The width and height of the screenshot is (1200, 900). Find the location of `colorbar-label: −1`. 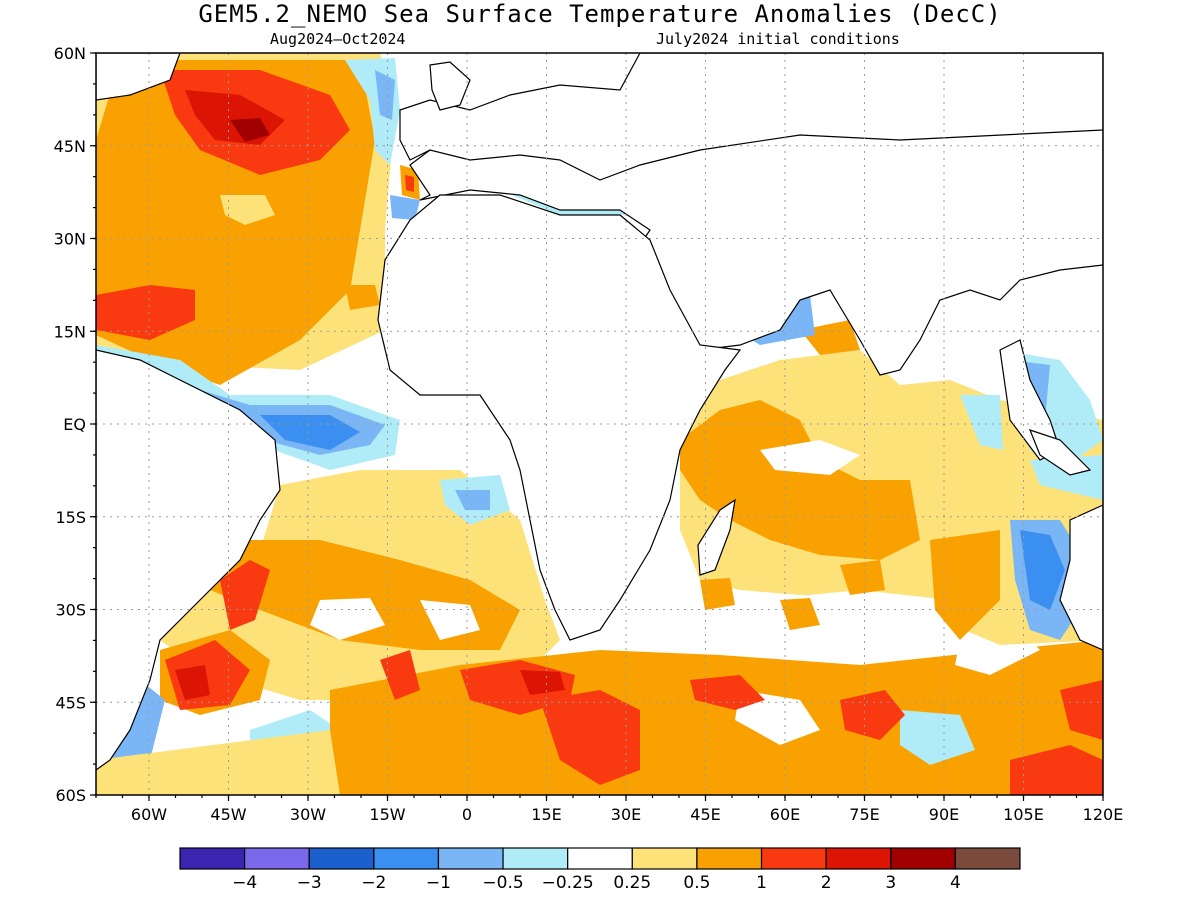

colorbar-label: −1 is located at coordinates (438, 883).